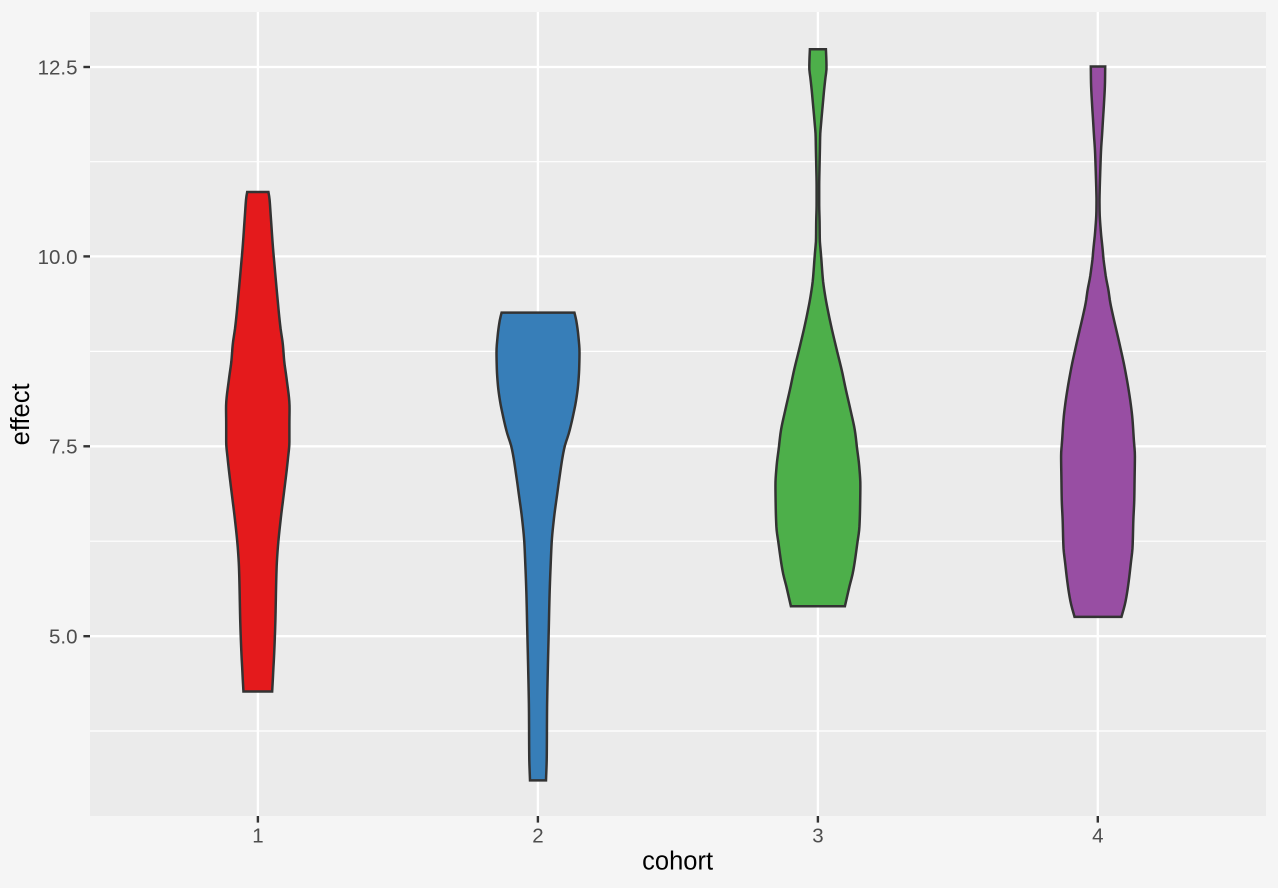  Describe the element at coordinates (63, 637) in the screenshot. I see `svg-text: 5.0` at that location.